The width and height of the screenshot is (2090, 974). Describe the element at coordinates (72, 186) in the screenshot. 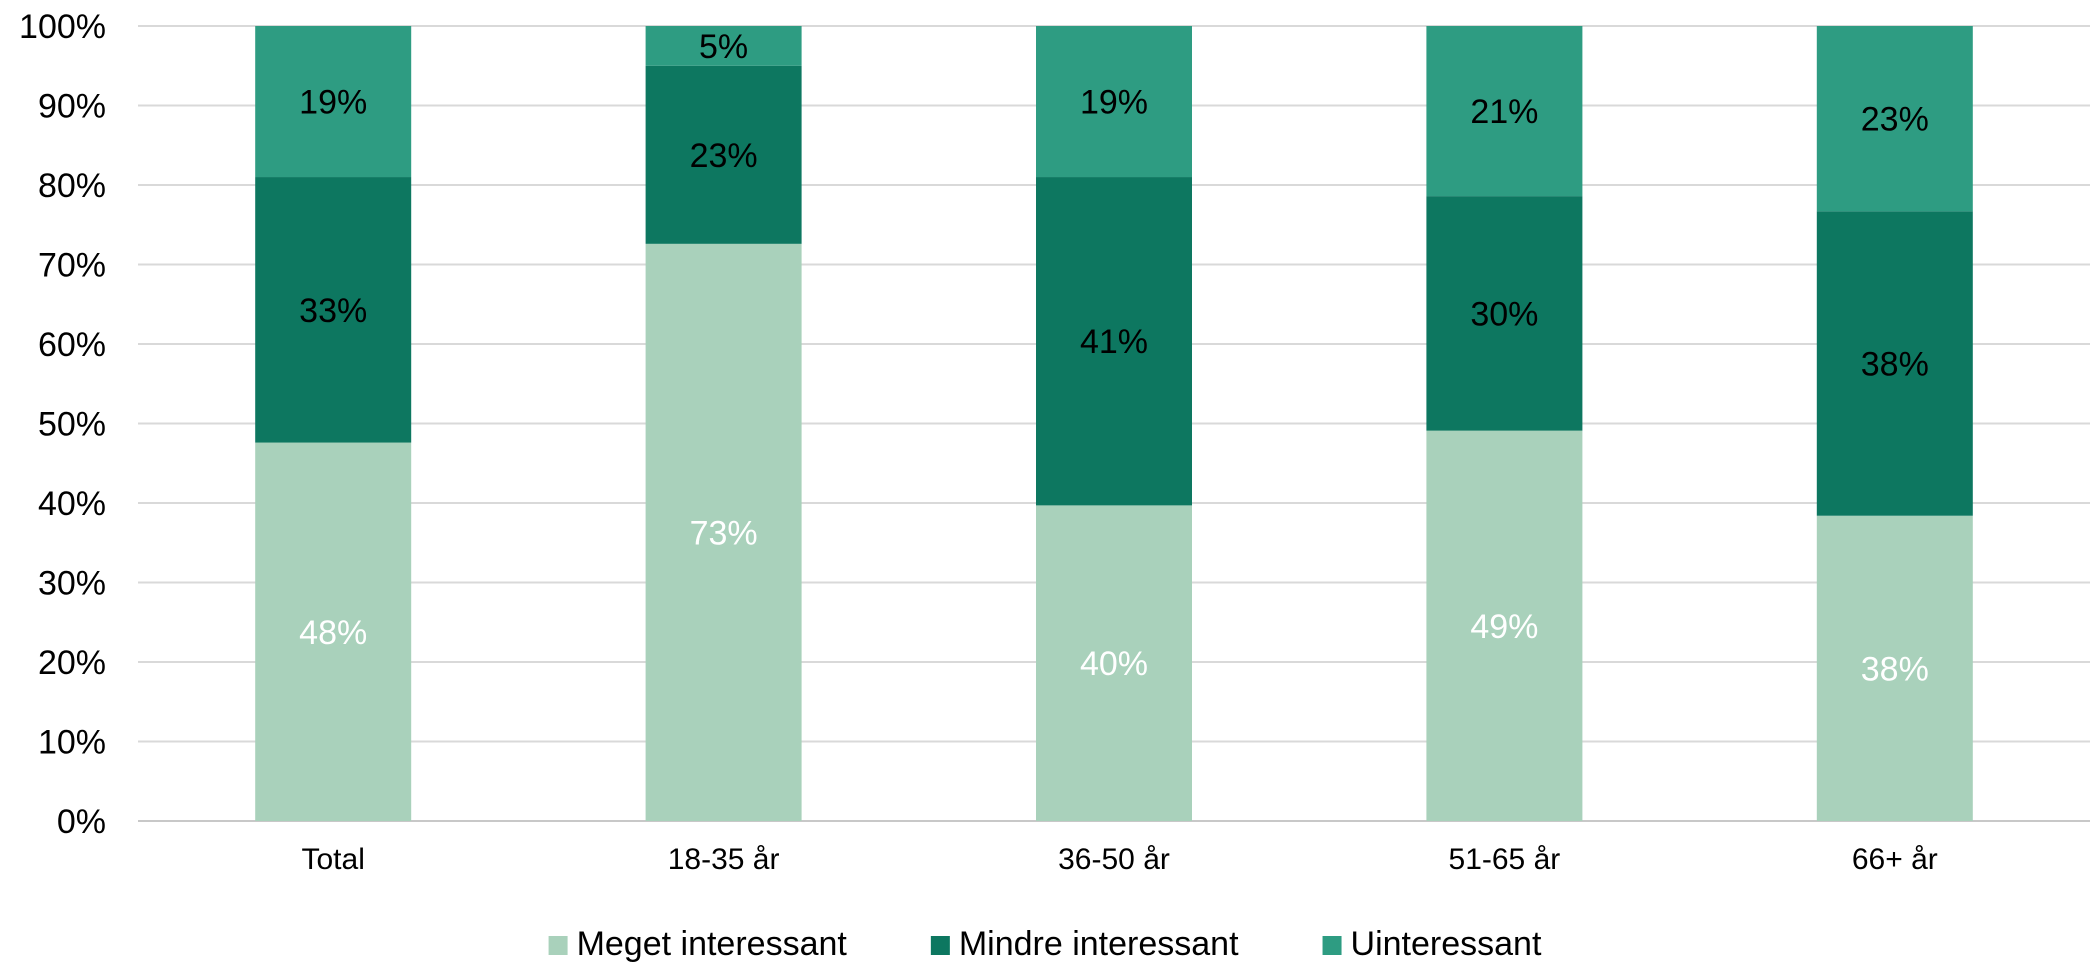

I see `y-tick-label: 80%` at that location.